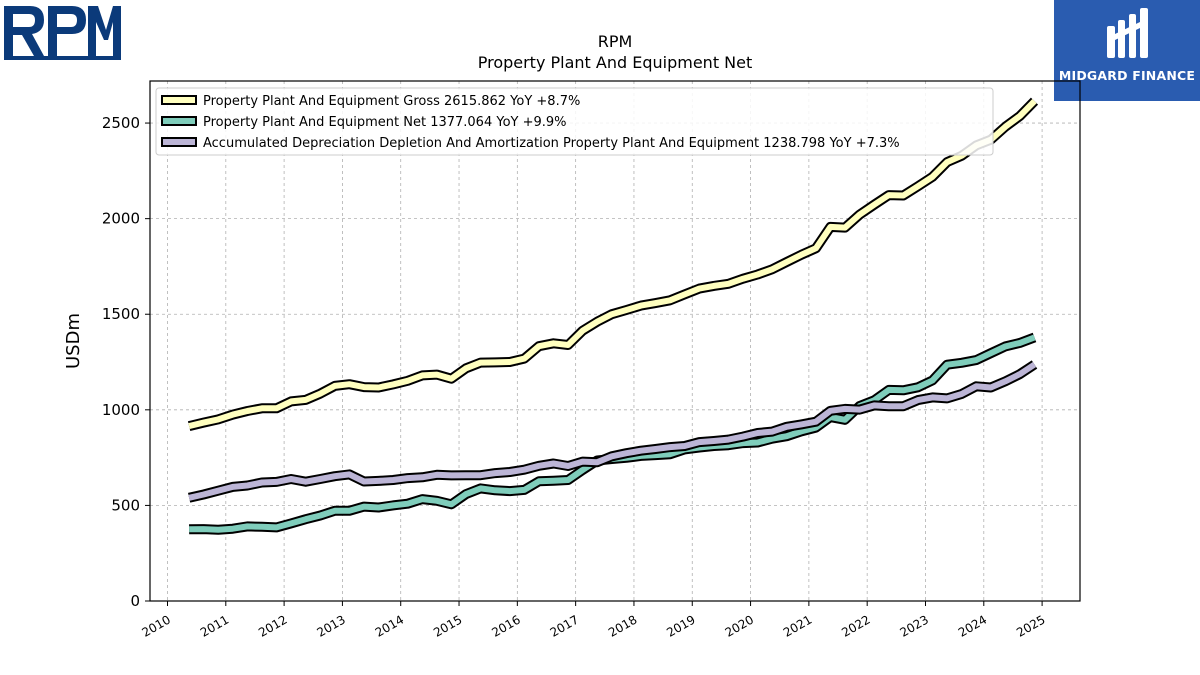  I want to click on midgard-finance-logo: MIDGARD FINANCE, so click(1127, 50).